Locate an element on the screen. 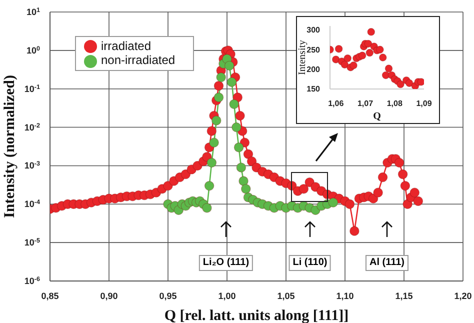 Image resolution: width=474 pixels, height=323 pixels. x-tick-label: 1,20 is located at coordinates (463, 296).